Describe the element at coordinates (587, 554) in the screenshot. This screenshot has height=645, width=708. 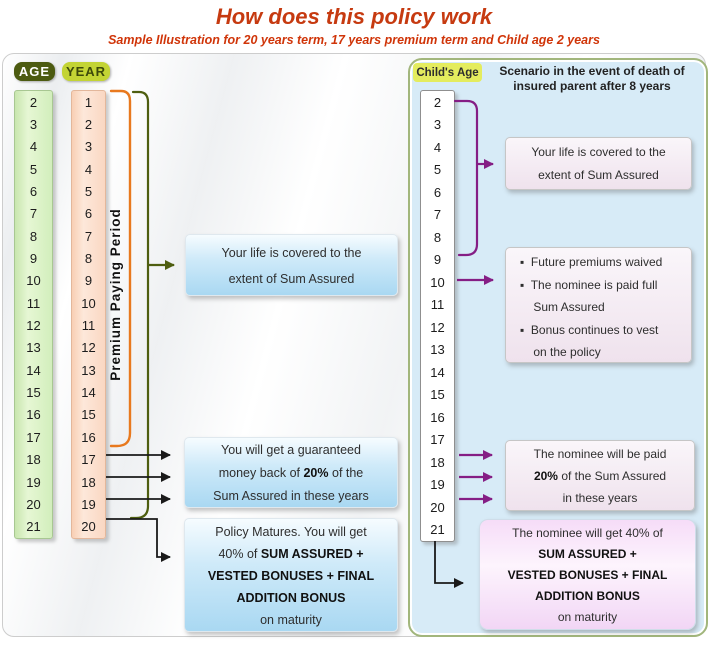
I see `callout-line: SUM ASSURED +` at that location.